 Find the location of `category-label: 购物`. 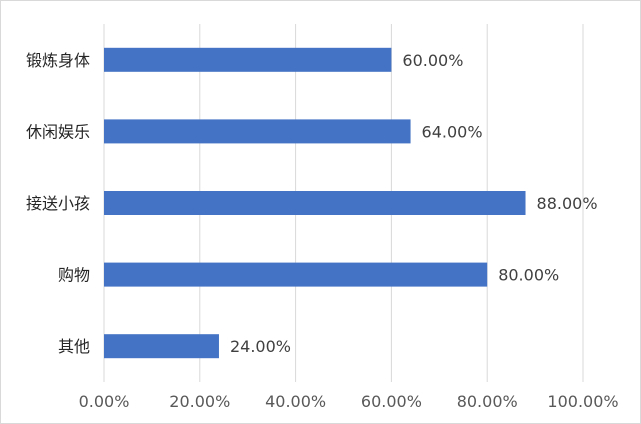

category-label: 购物 is located at coordinates (74, 275).